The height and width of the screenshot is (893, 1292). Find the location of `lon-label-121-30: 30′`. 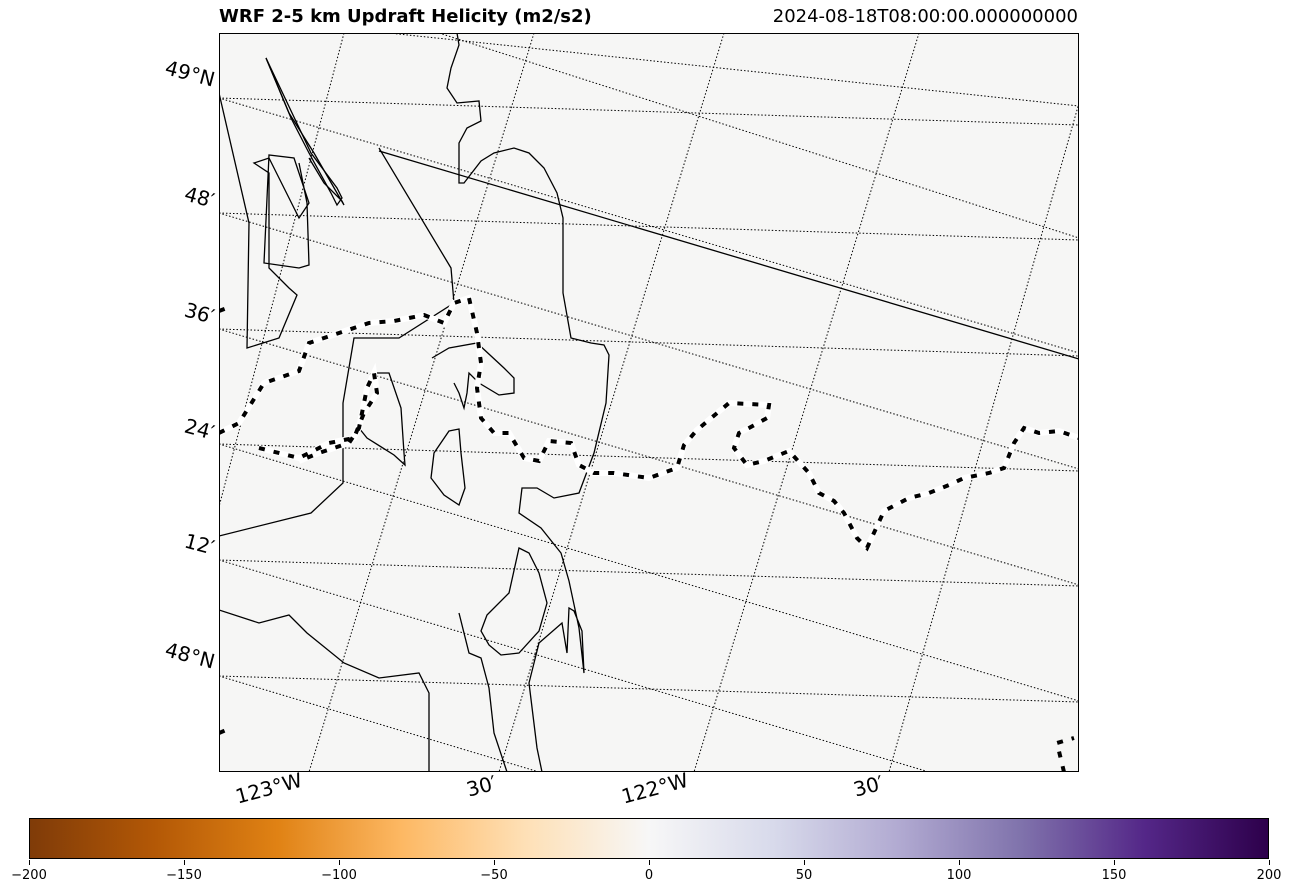

lon-label-121-30: 30′ is located at coordinates (868, 786).